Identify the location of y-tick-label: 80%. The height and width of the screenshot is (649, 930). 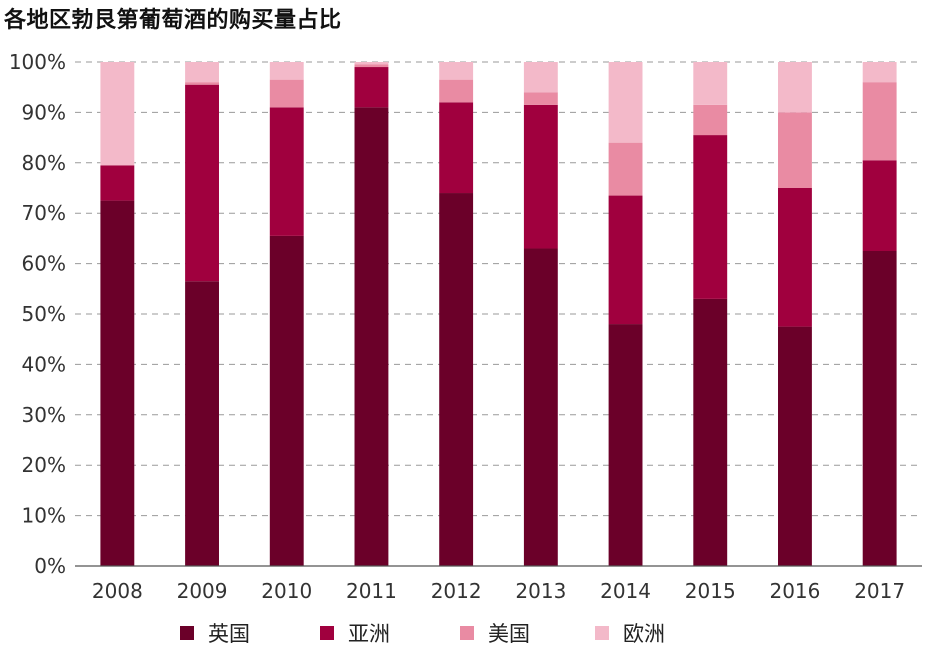
(44, 163).